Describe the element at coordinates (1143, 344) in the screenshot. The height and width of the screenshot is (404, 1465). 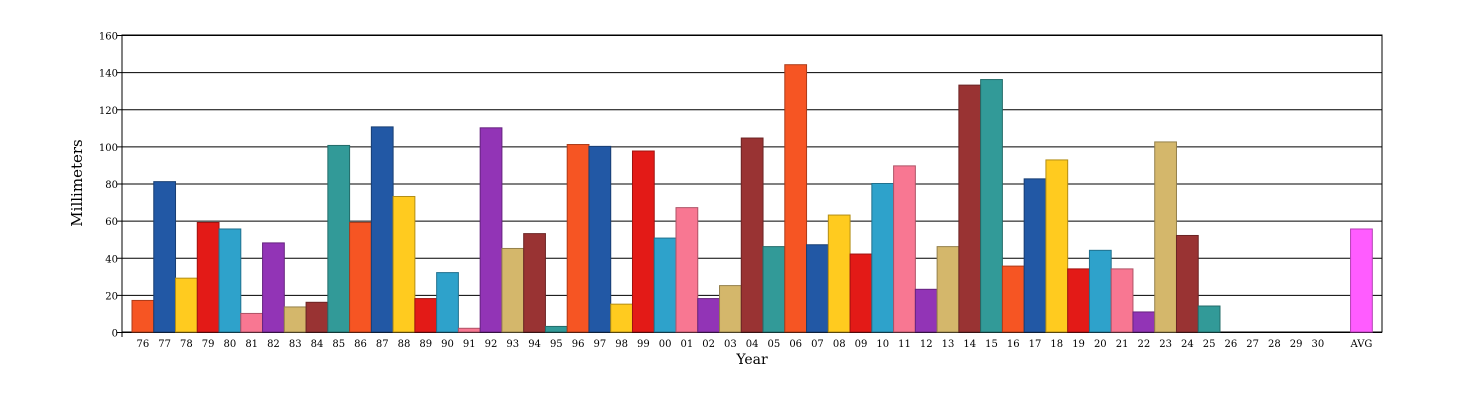
I see `x-tick-label: 22` at that location.